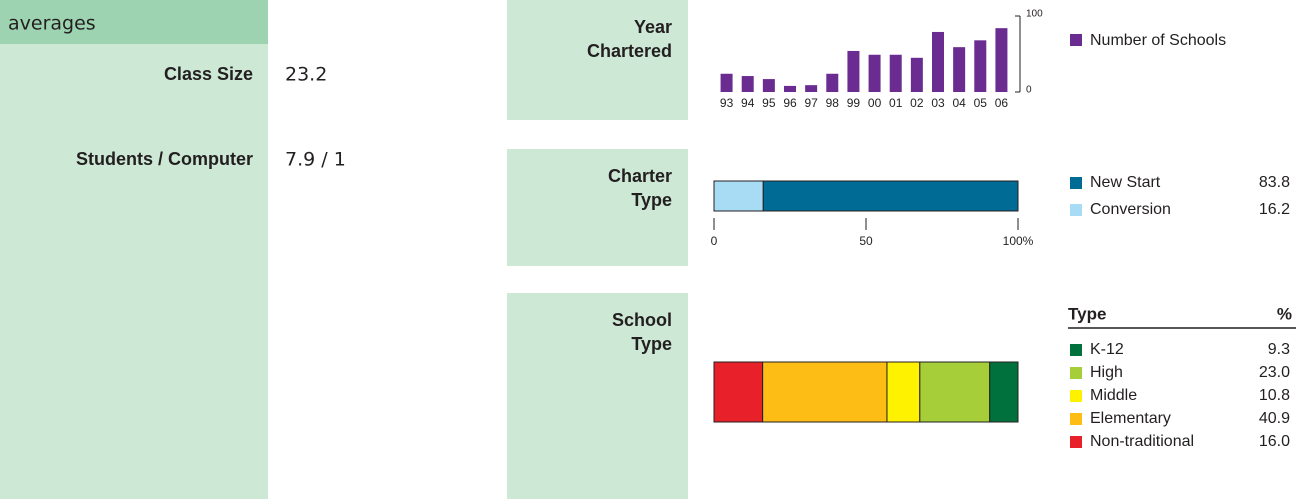  What do you see at coordinates (1274, 418) in the screenshot?
I see `value-label: 40.9` at bounding box center [1274, 418].